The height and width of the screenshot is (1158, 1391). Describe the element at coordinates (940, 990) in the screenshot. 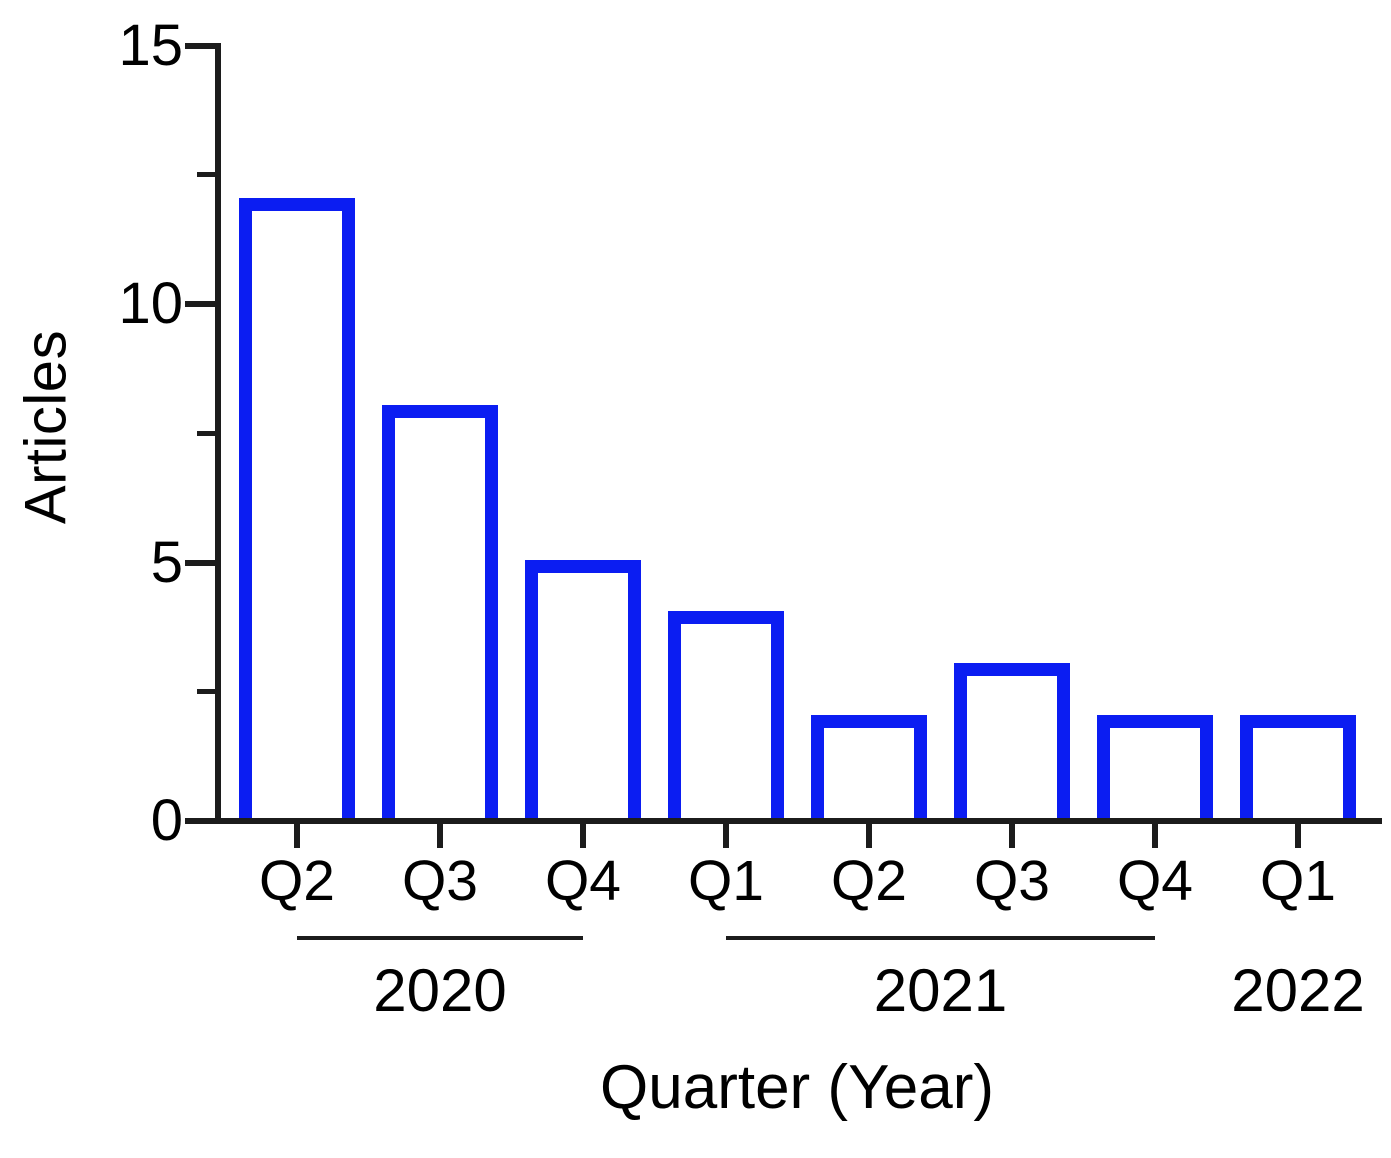

I see `year-label-2021: 2021` at that location.